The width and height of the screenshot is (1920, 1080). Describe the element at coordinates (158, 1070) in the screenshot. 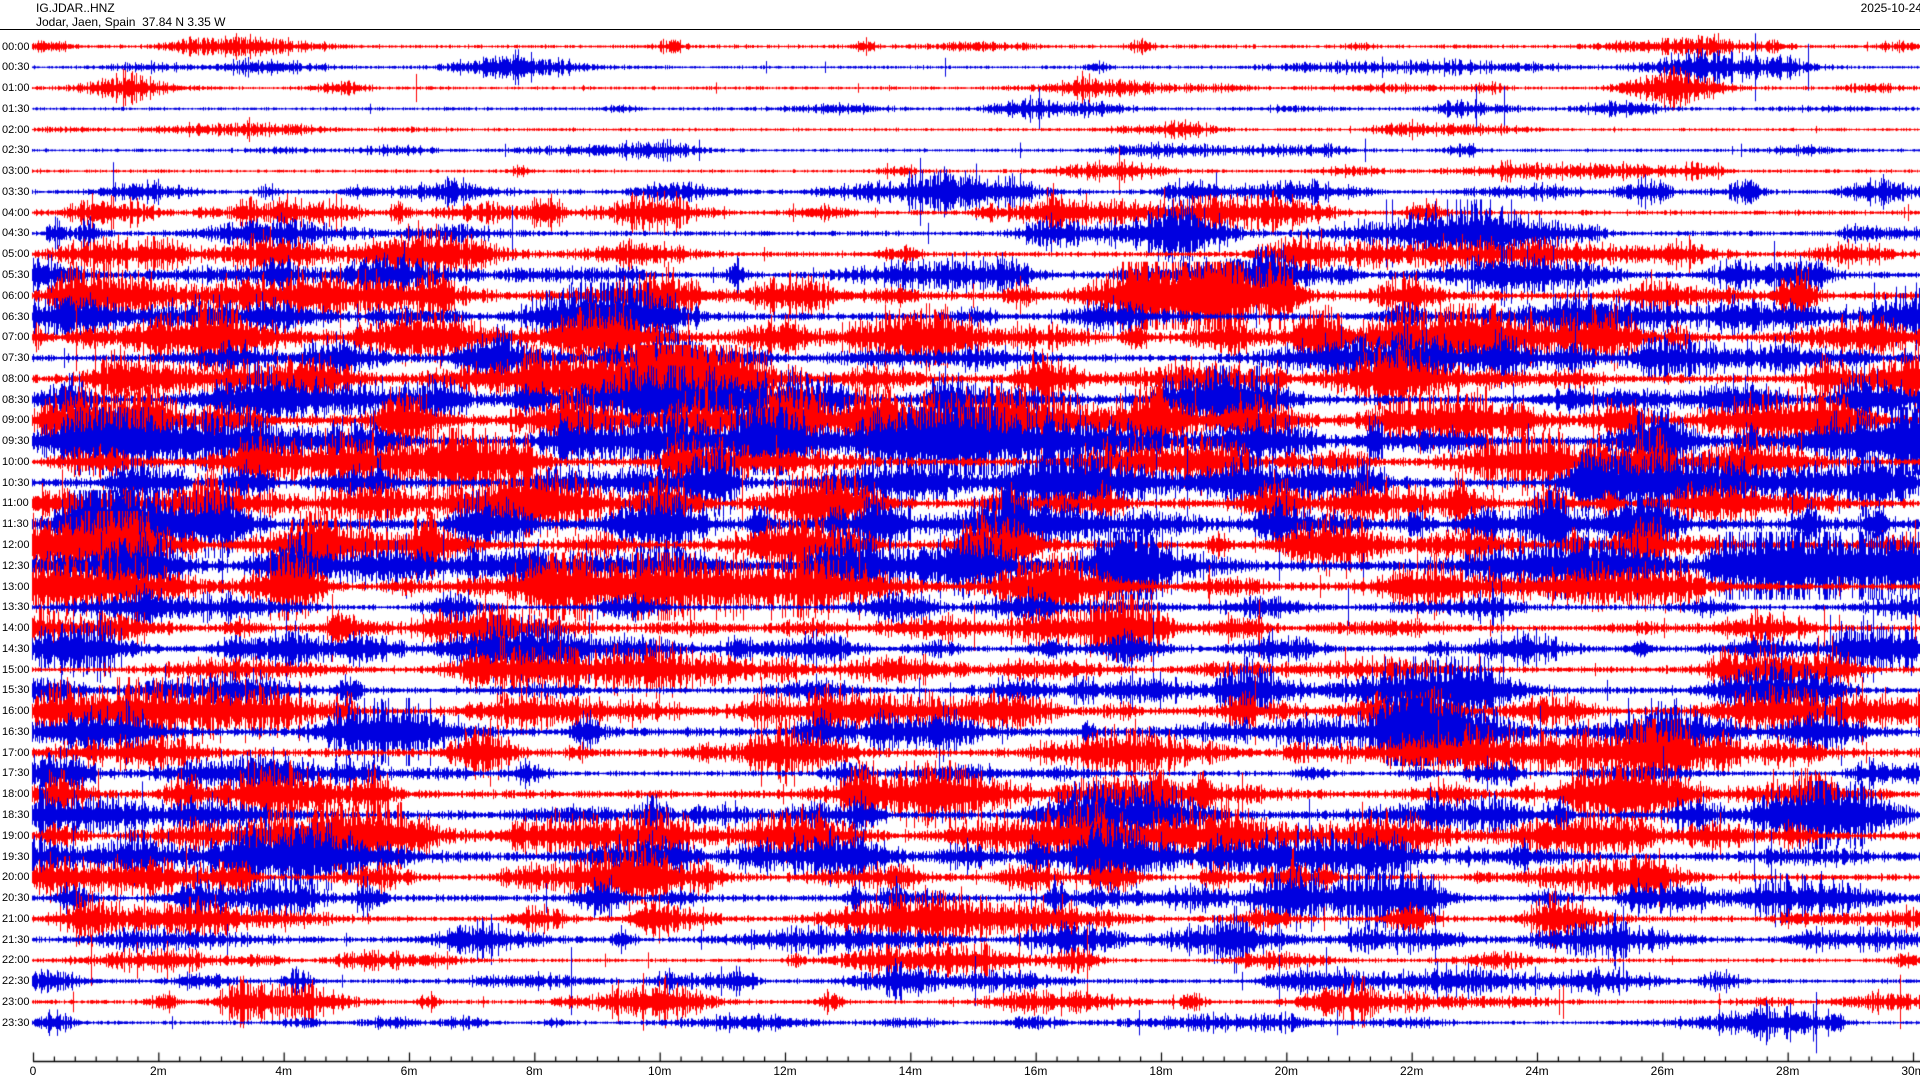

I see `x-axis-tick-label: 2m` at that location.